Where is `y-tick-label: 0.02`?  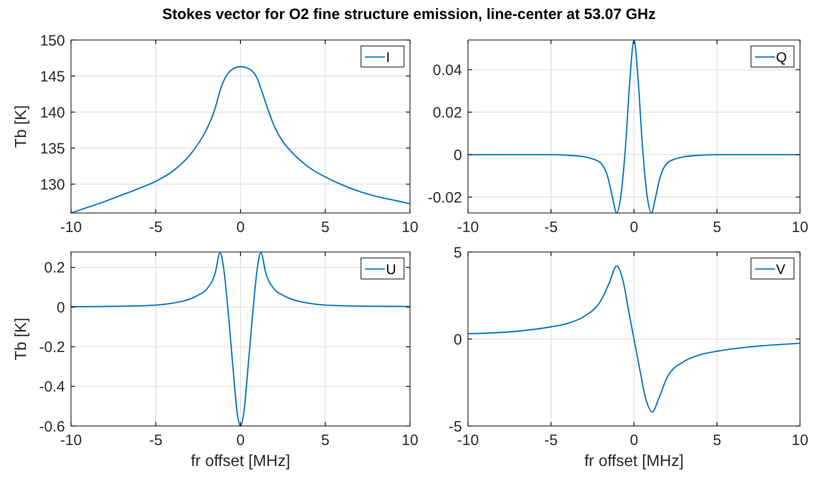 y-tick-label: 0.02 is located at coordinates (447, 113).